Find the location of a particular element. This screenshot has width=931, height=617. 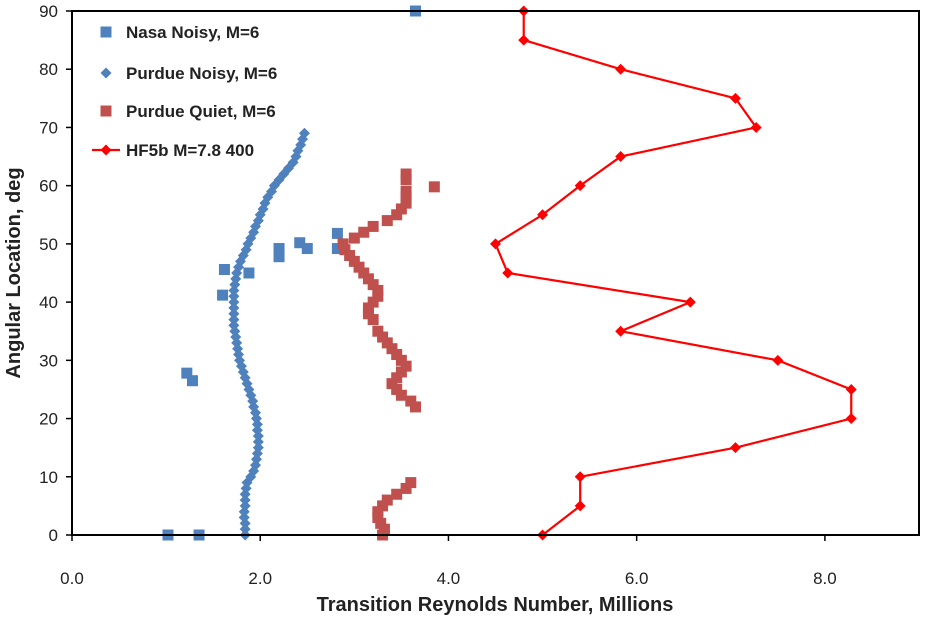

legend-item-3: Purdue Quiet, M=6 is located at coordinates (188, 111).